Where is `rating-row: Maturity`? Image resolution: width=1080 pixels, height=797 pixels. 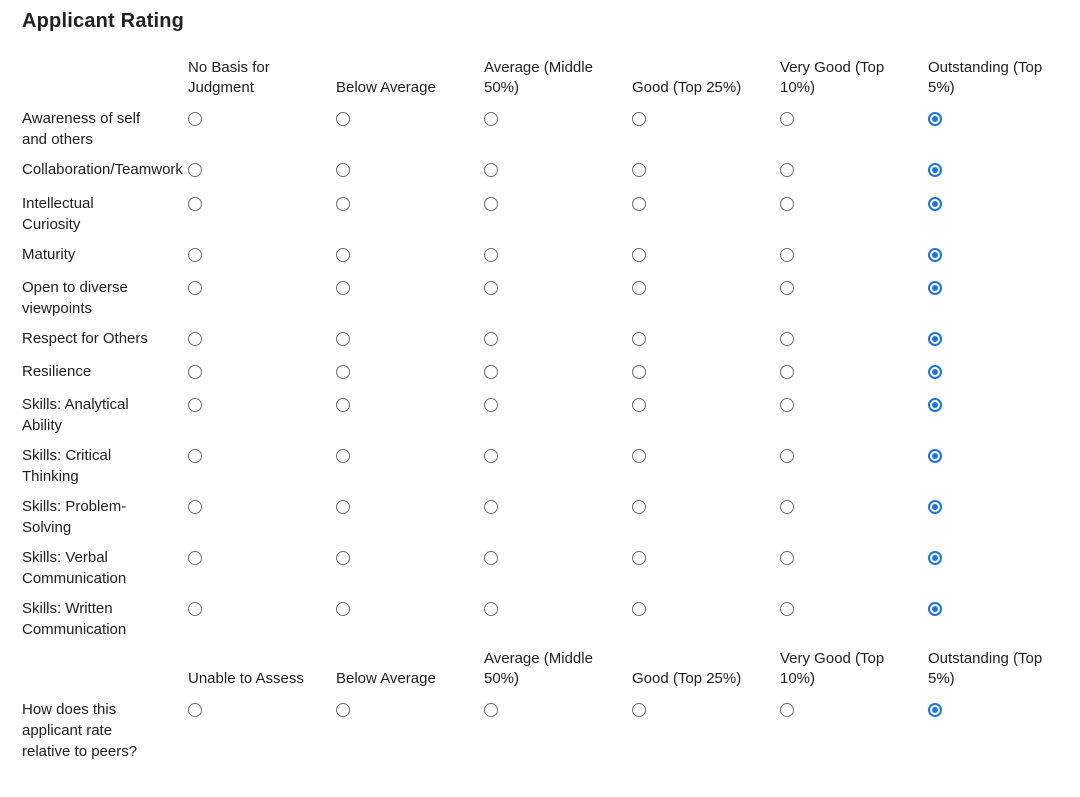
rating-row: Maturity is located at coordinates (551, 256).